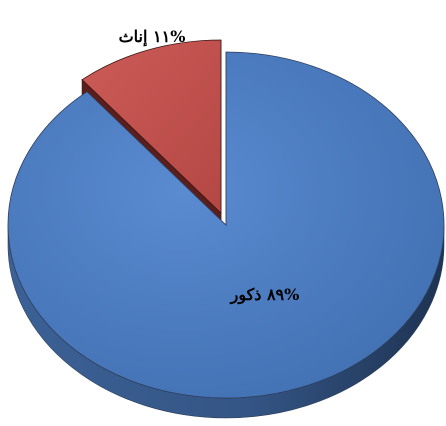  I want to click on slice-label-females: %١١ إناث, so click(152, 36).